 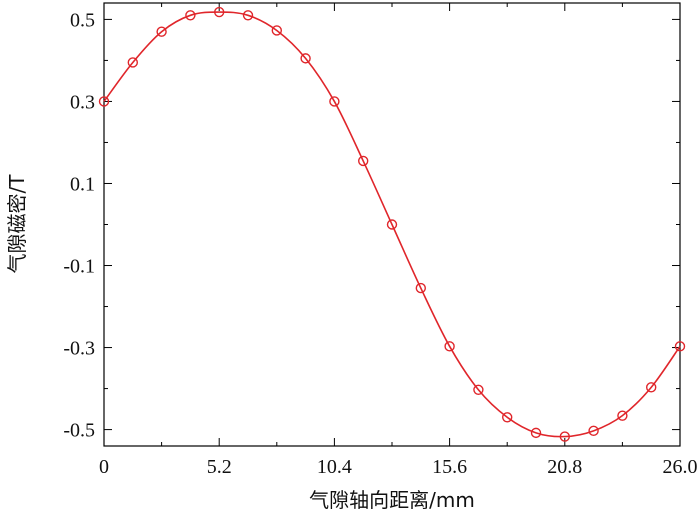 What do you see at coordinates (219, 467) in the screenshot?
I see `x-tick-label: 5.2` at bounding box center [219, 467].